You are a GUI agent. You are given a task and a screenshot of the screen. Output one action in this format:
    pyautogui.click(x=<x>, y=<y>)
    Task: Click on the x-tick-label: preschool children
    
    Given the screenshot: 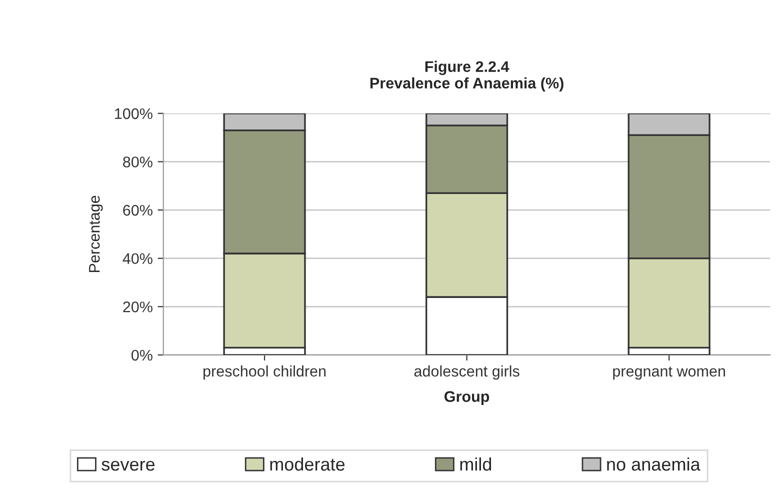 What is the action you would take?
    pyautogui.click(x=265, y=372)
    